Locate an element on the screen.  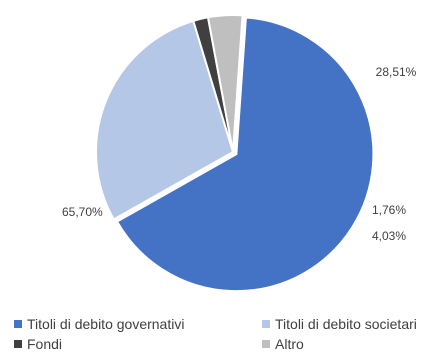
legend-item-governativi: Titoli di debito governativi is located at coordinates (138, 324).